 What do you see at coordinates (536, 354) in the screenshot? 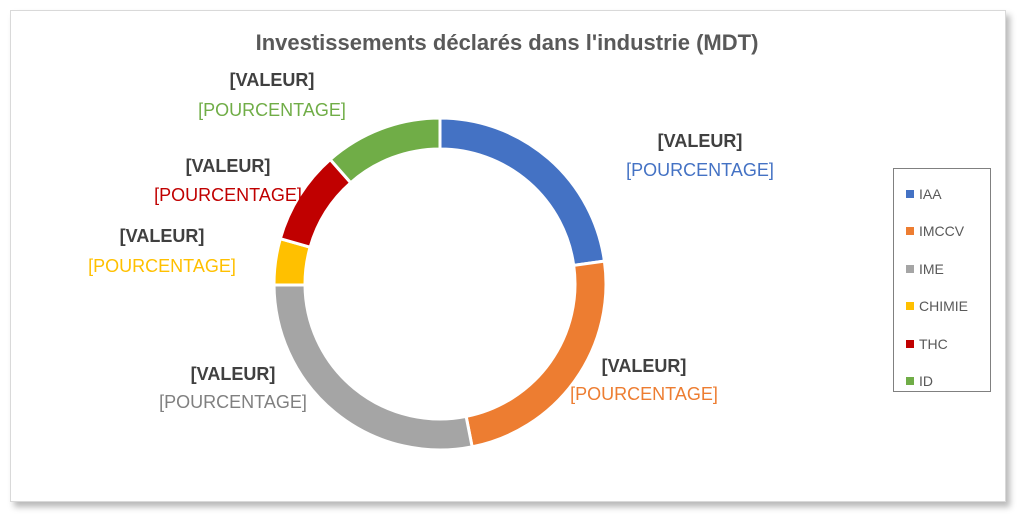
I see `donut-slice-imccv` at bounding box center [536, 354].